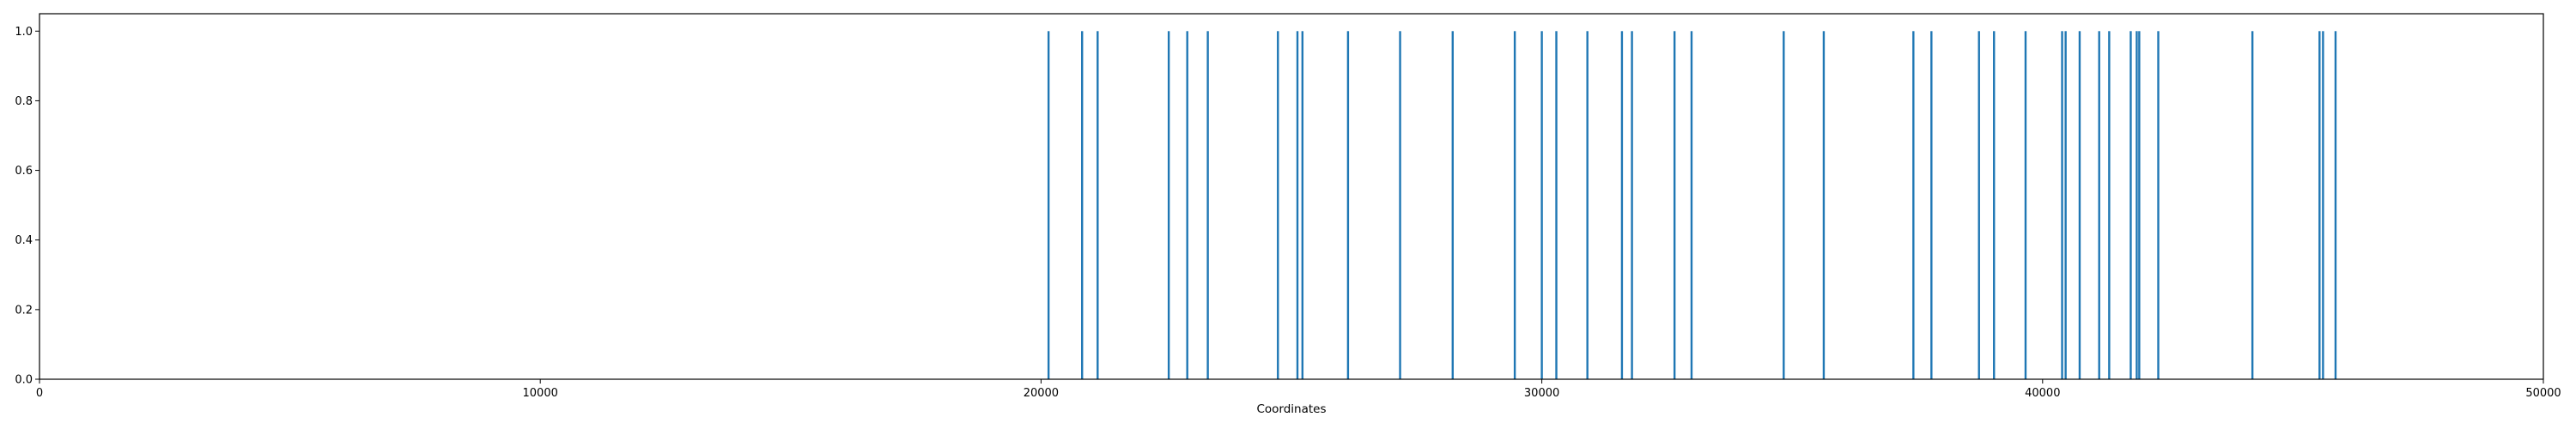 The width and height of the screenshot is (2576, 429). What do you see at coordinates (40, 393) in the screenshot?
I see `x-tick-label: 0` at bounding box center [40, 393].